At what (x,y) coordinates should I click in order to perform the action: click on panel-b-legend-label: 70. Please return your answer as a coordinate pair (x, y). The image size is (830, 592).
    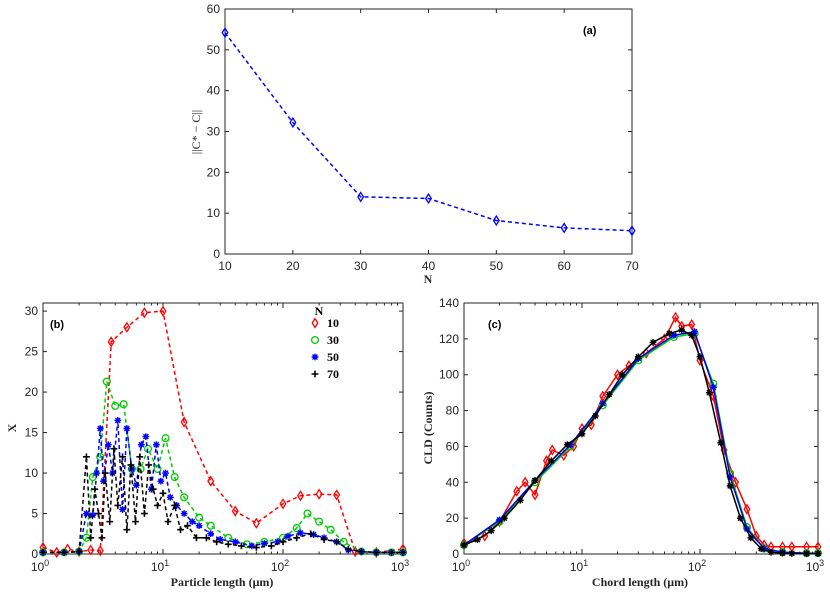
    Looking at the image, I should click on (333, 374).